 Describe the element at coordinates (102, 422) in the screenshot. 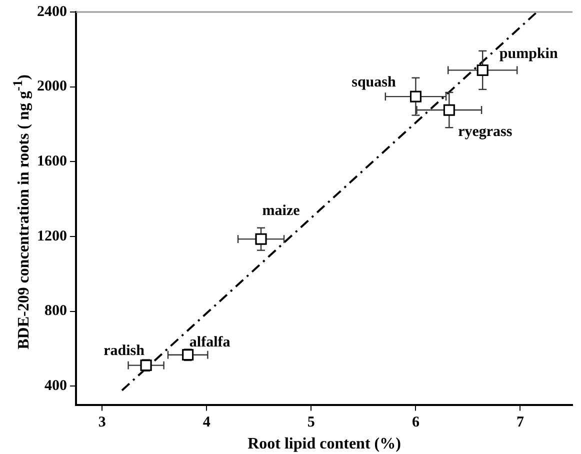

I see `x-tick-label: 3` at that location.